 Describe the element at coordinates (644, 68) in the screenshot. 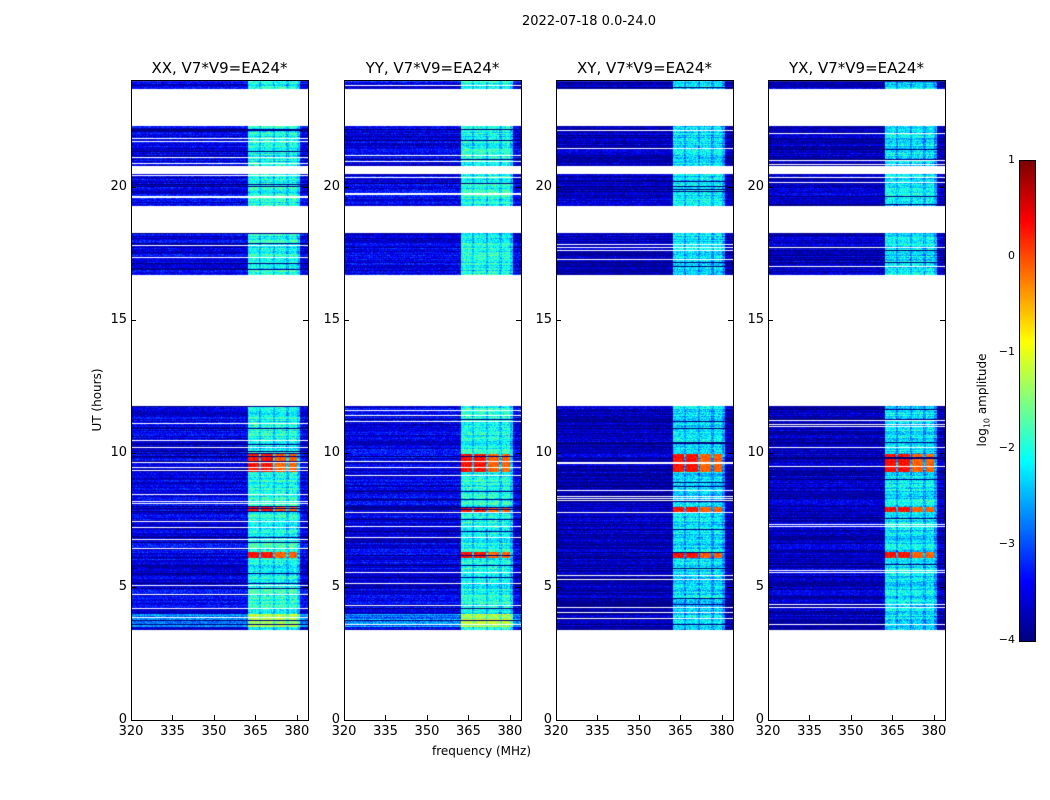

I see `panel-title: XY, V7*V9=EA24*` at that location.